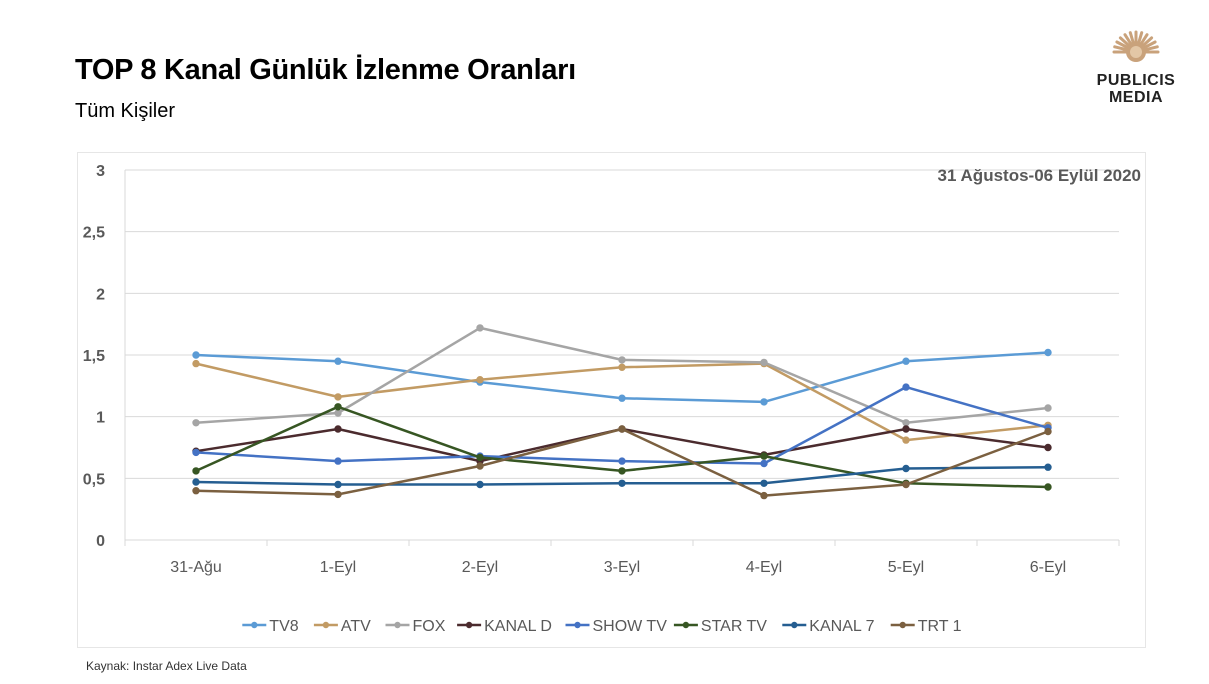 This screenshot has height=684, width=1209. I want to click on publicis-lion-icon, so click(1136, 46).